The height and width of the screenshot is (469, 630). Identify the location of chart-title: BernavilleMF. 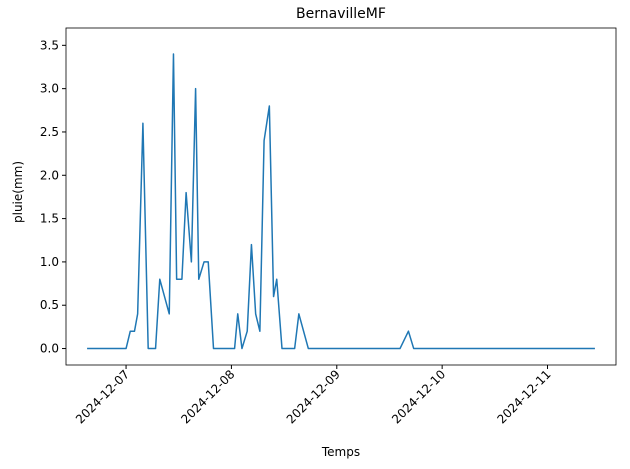
(341, 14).